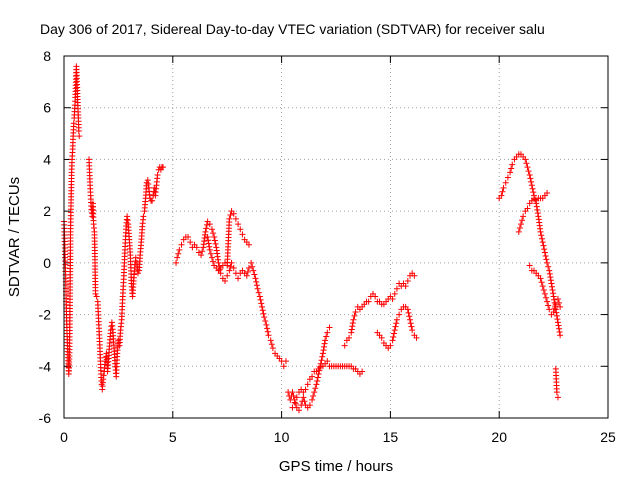 This screenshot has width=640, height=480. Describe the element at coordinates (45, 237) in the screenshot. I see `y-tick-labels: -6 -4 -2 0 2 4 6 8` at that location.